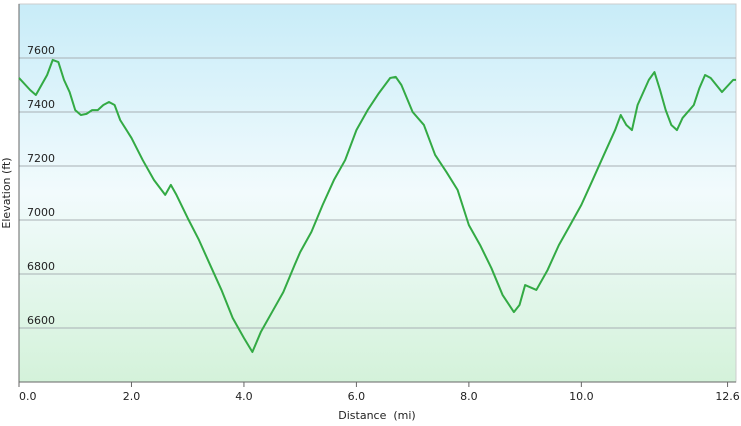  I want to click on y-tick-label: 6600, so click(41, 320).